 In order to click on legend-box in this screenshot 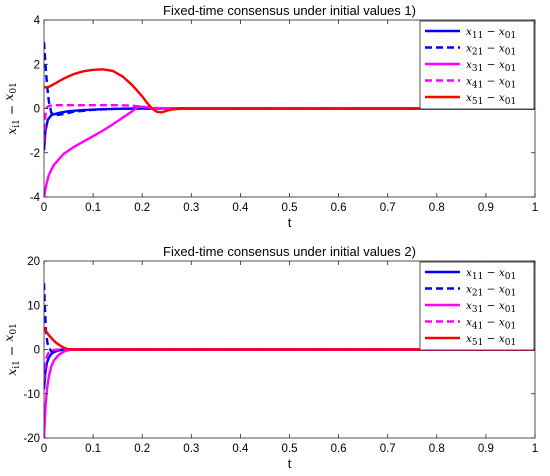, I will do `click(477, 65)`.